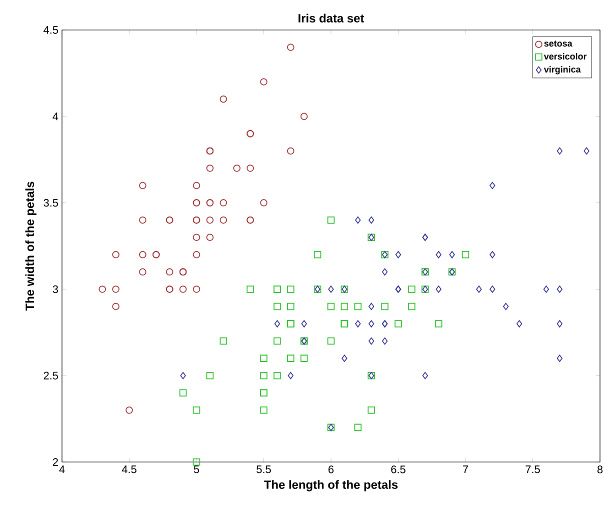 The width and height of the screenshot is (611, 517). Describe the element at coordinates (30, 246) in the screenshot. I see `y-axis-title: The width of the petals` at that location.